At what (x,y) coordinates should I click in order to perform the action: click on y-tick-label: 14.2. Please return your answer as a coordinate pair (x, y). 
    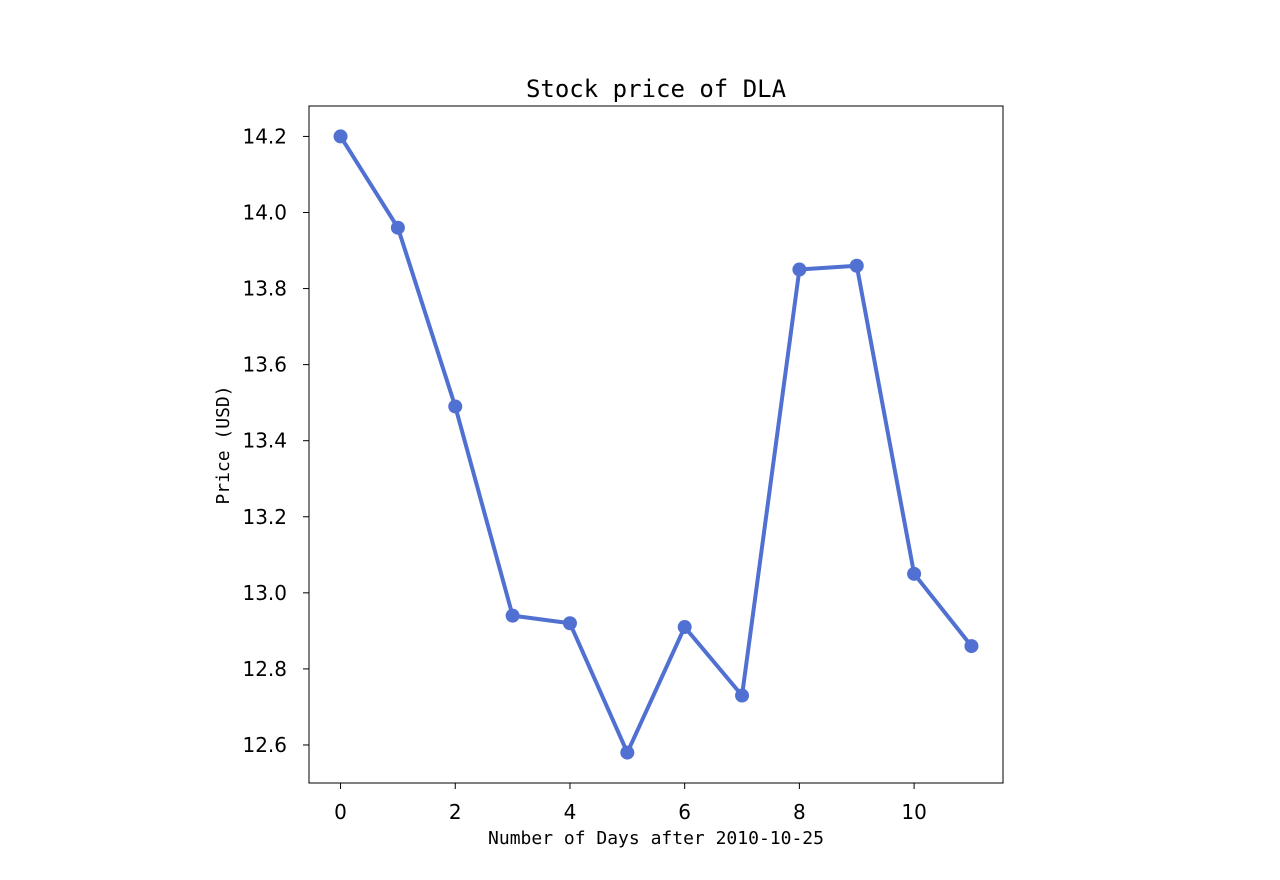
    Looking at the image, I should click on (264, 136).